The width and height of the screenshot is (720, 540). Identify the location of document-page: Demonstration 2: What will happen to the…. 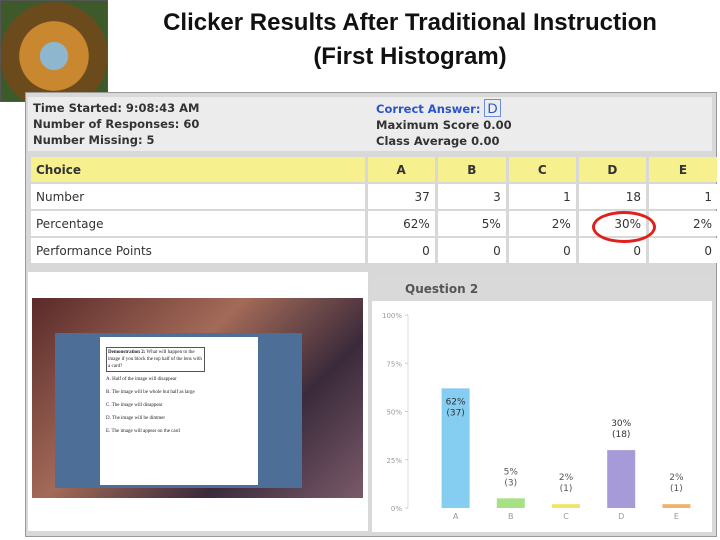
(179, 411).